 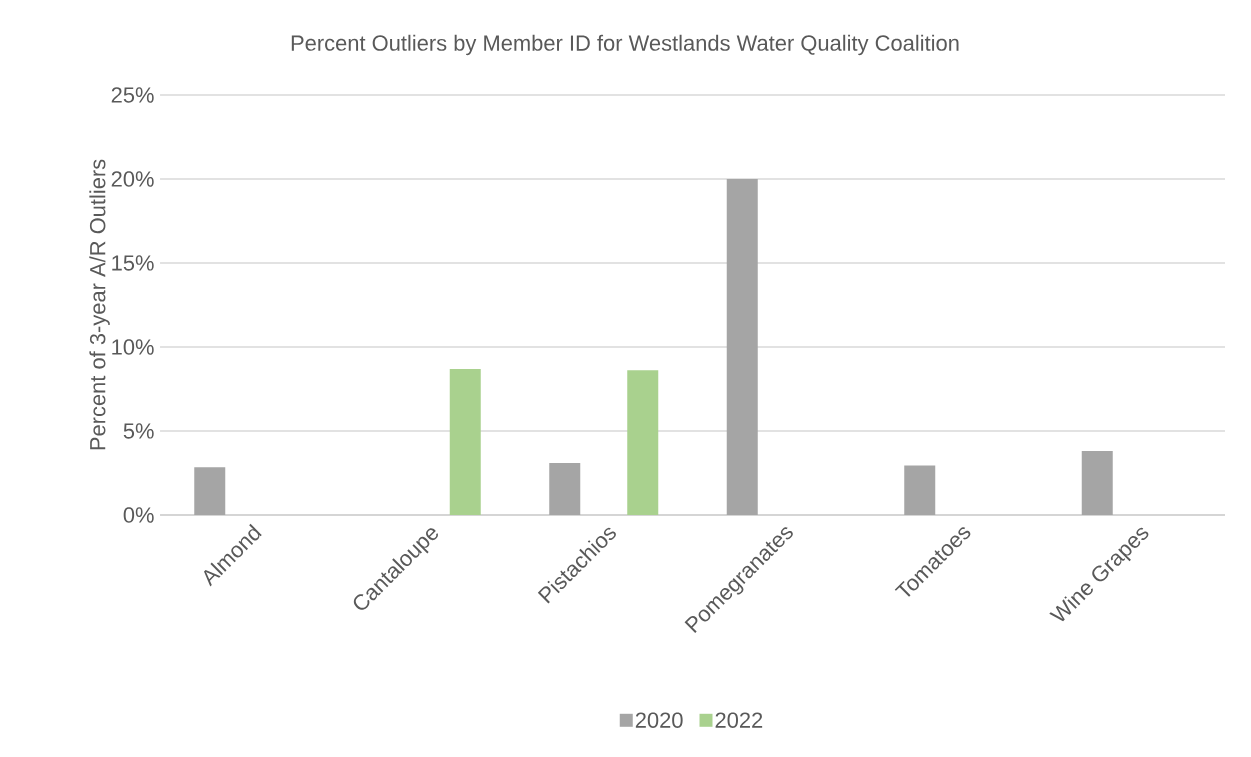 What do you see at coordinates (138, 431) in the screenshot?
I see `y-tick-label: 5%` at bounding box center [138, 431].